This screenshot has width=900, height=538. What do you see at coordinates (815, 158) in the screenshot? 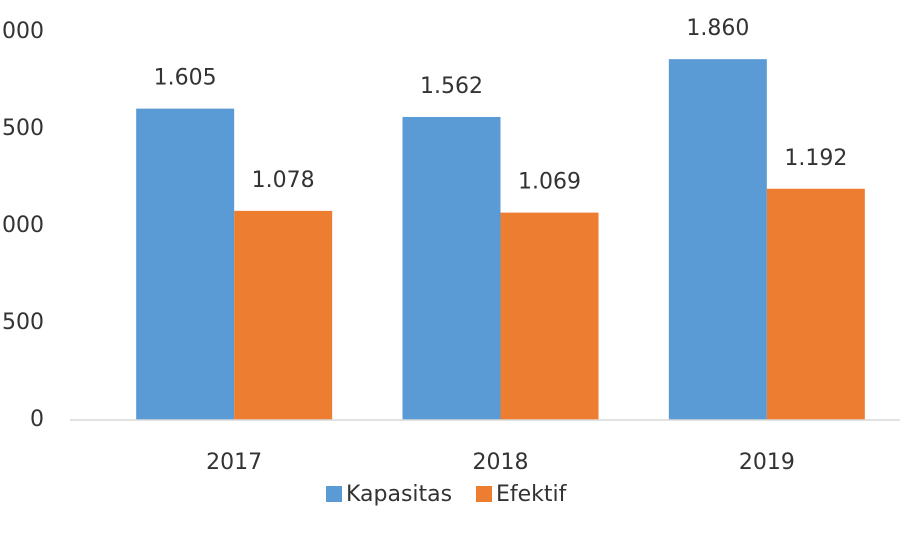
I see `data-label: 1.192` at bounding box center [815, 158].